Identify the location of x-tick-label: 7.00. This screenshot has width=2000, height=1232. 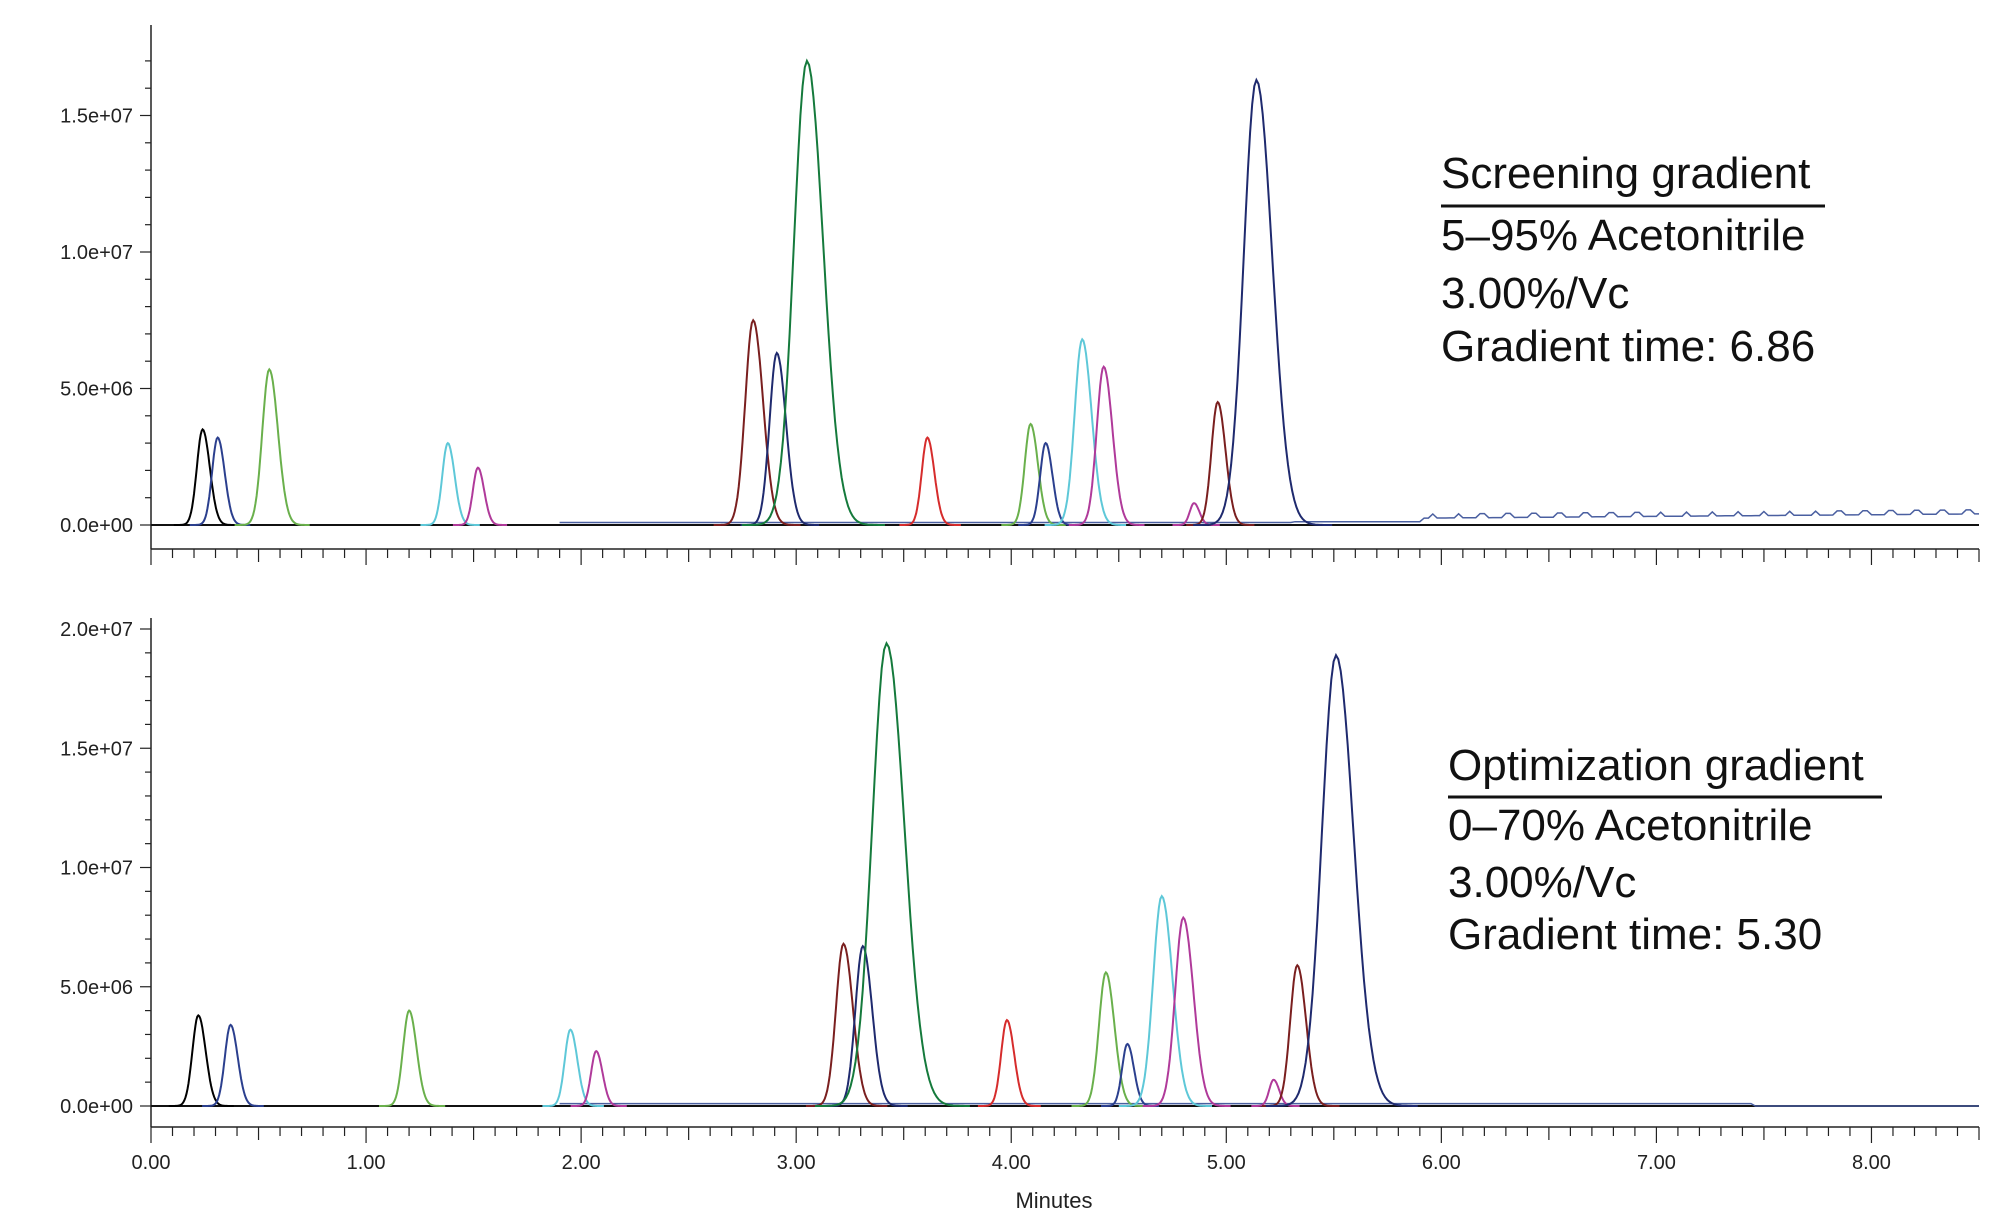
(1656, 1163).